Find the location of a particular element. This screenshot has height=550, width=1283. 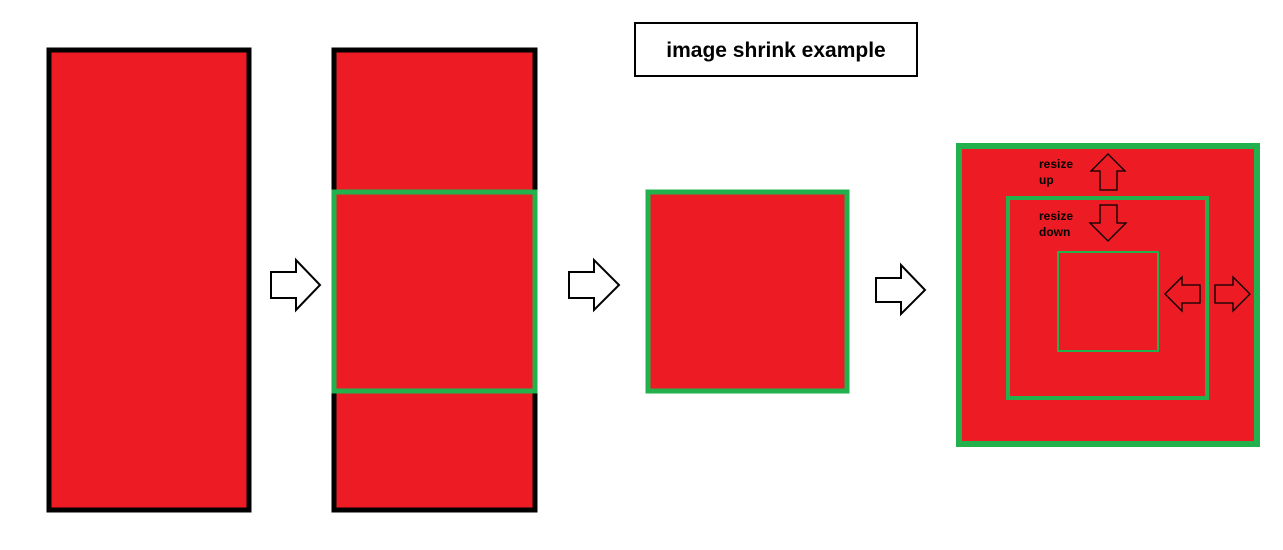

step-arrow-1-icon is located at coordinates (296, 285).